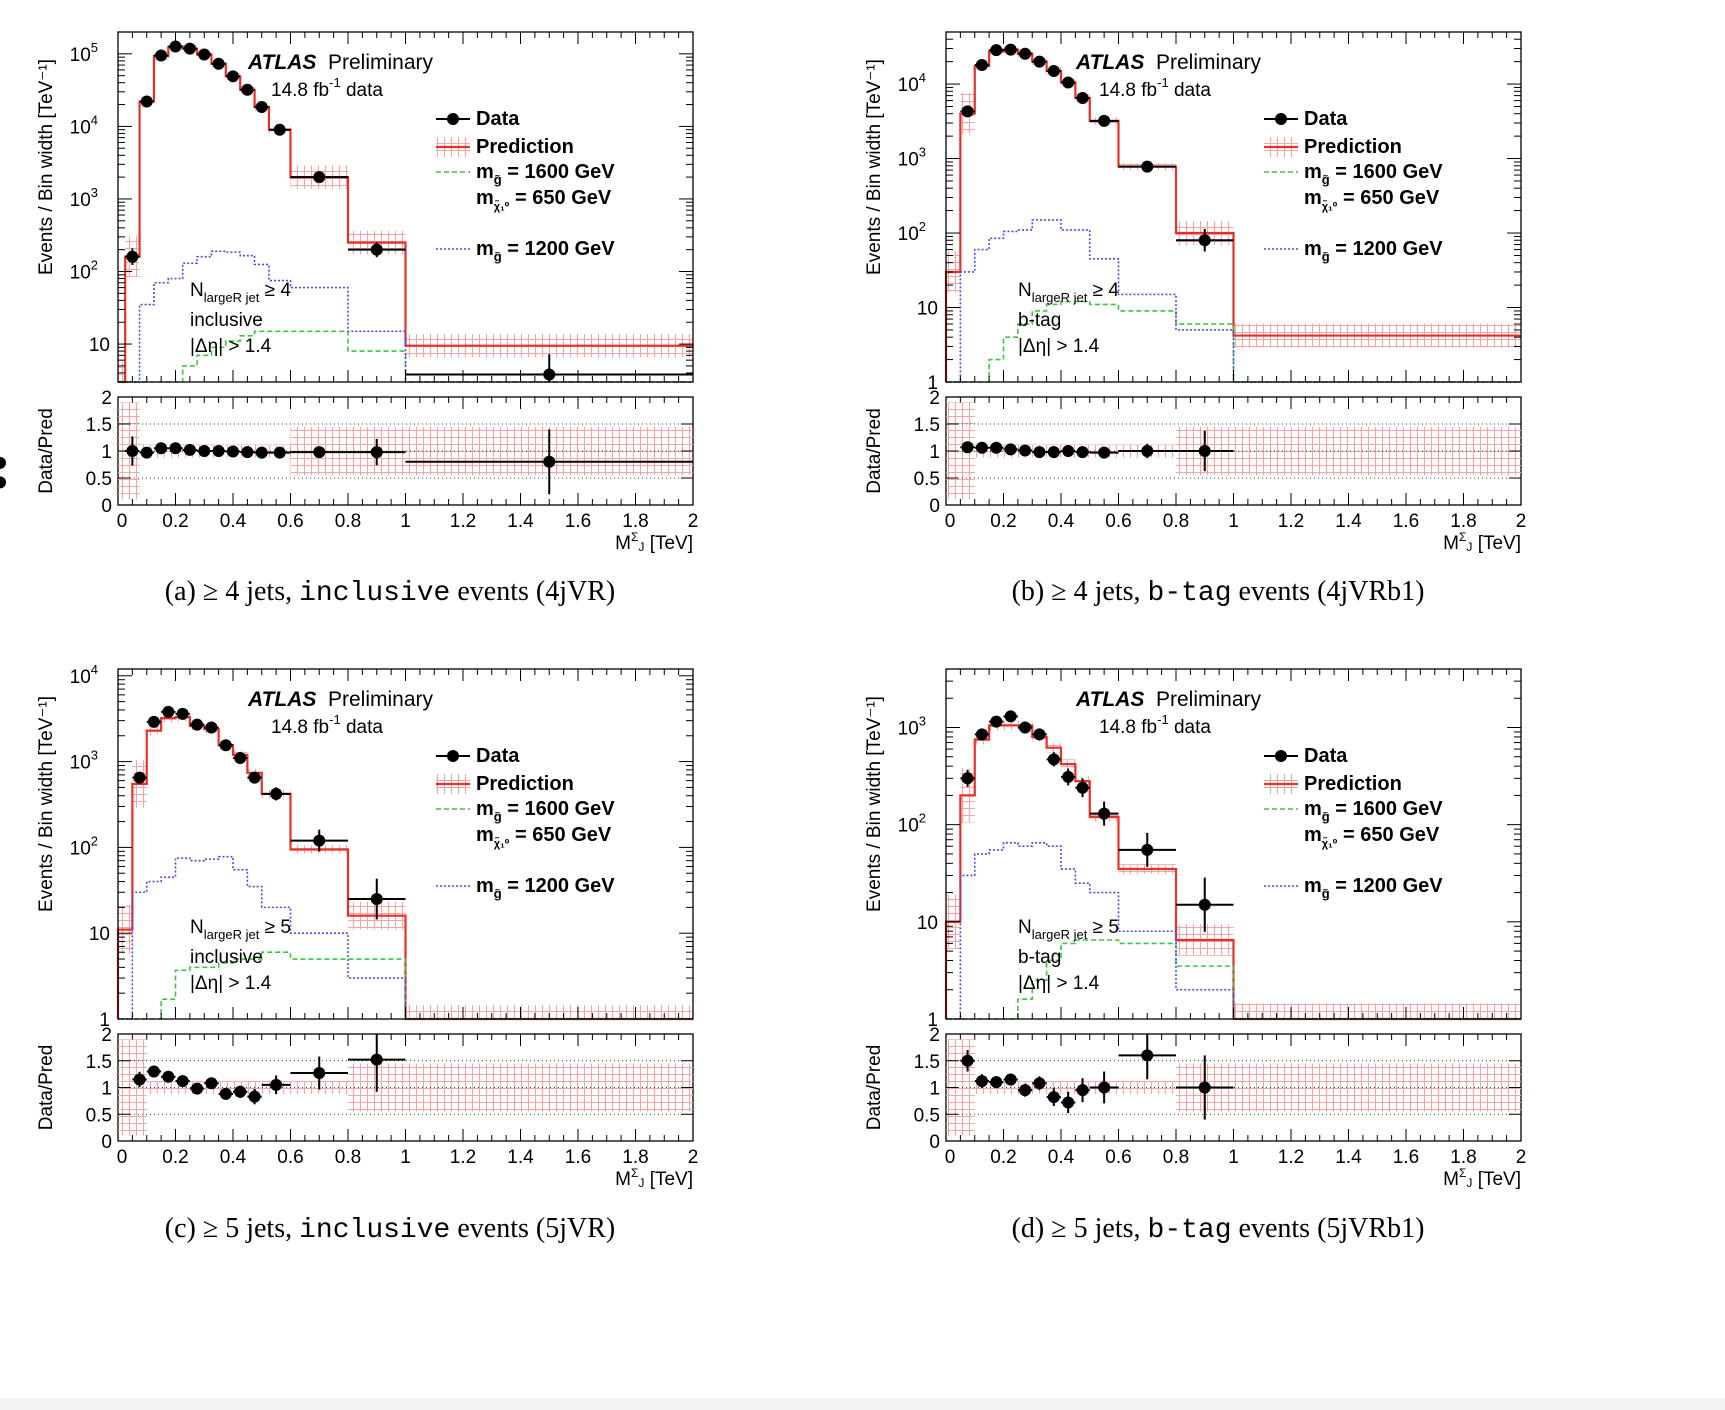  Describe the element at coordinates (874, 804) in the screenshot. I see `y-axis-label: Events / Bin width [TeV⁻¹]` at that location.